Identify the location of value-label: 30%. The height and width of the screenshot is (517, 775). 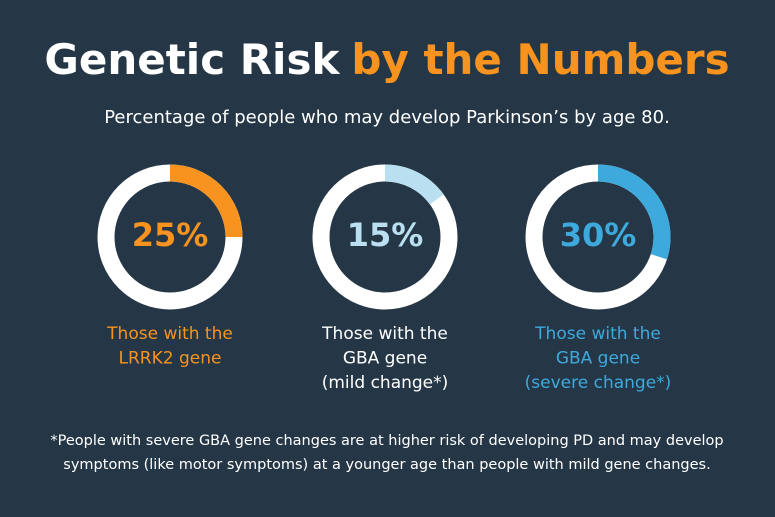
(598, 235).